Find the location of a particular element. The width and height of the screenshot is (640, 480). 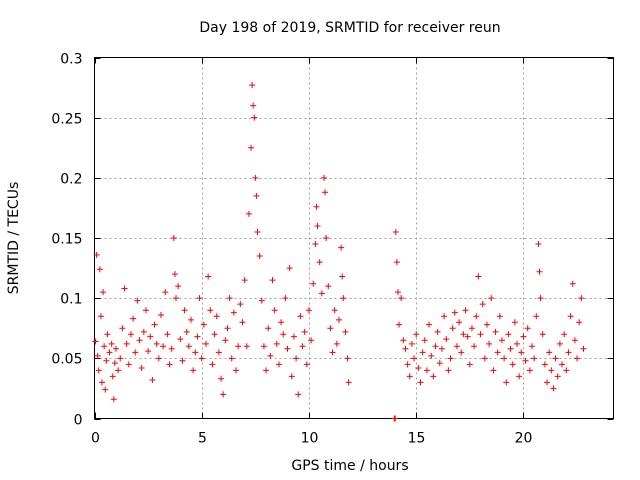

x-tick-label: 0 is located at coordinates (95, 439).